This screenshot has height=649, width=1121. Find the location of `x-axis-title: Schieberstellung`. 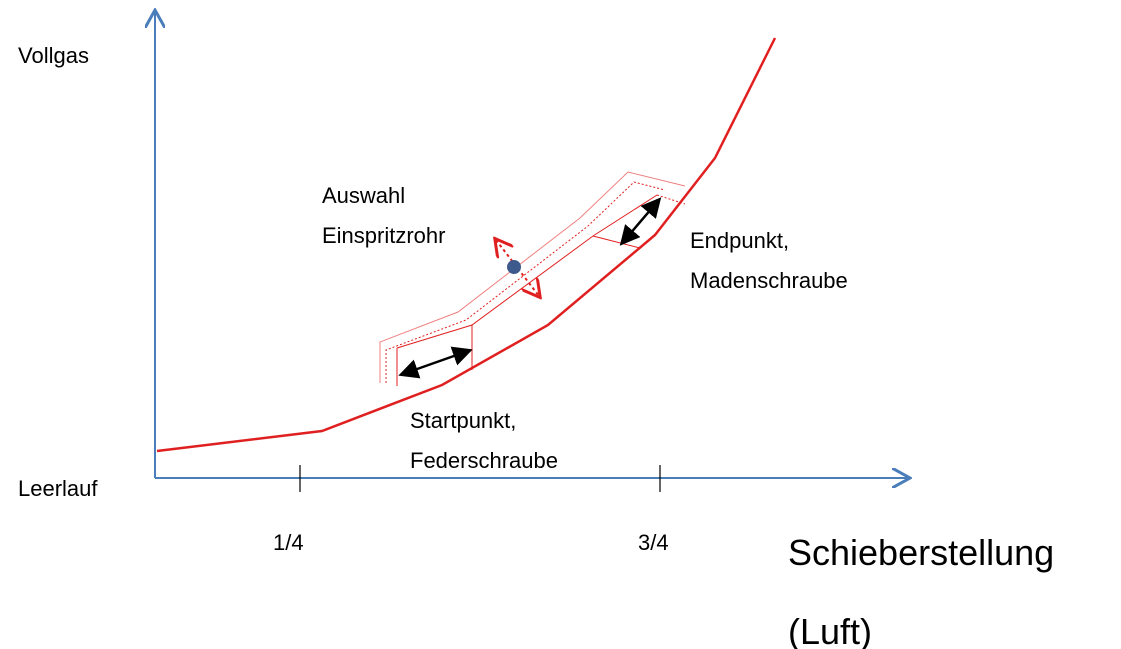

x-axis-title: Schieberstellung is located at coordinates (921, 552).